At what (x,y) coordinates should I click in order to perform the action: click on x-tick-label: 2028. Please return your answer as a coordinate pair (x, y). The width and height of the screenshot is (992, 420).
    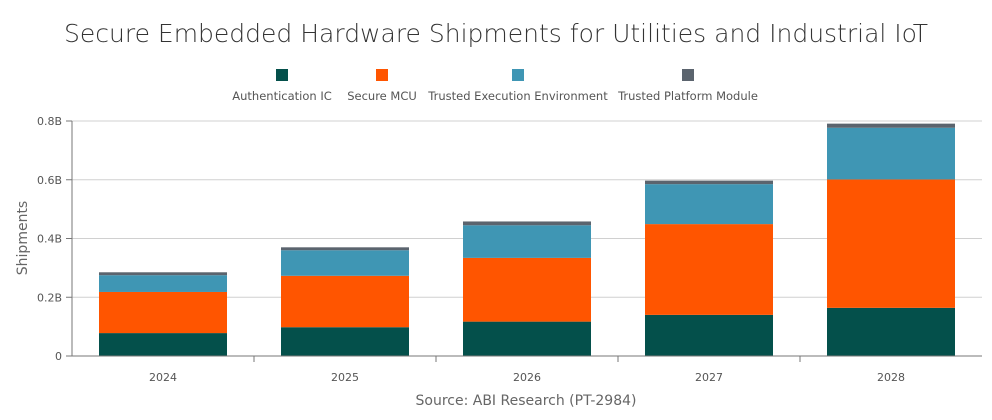
    Looking at the image, I should click on (891, 377).